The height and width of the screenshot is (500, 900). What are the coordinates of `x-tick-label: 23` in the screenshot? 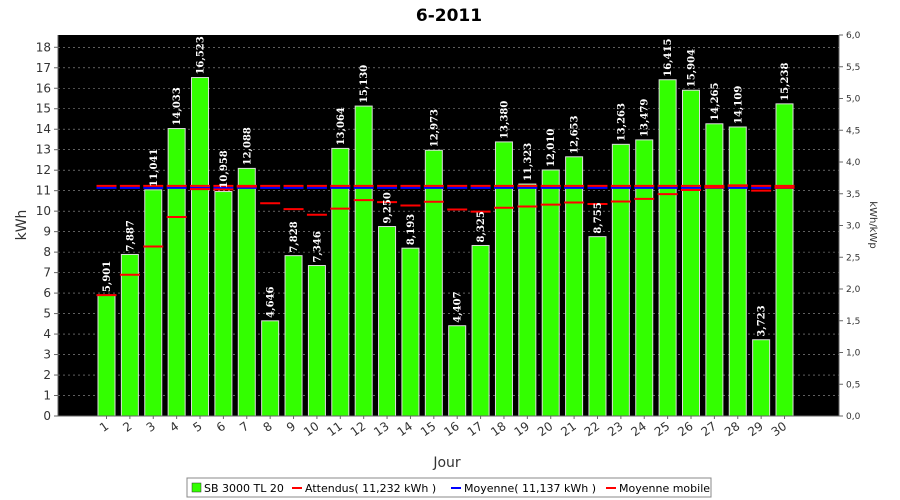 It's located at (615, 429).